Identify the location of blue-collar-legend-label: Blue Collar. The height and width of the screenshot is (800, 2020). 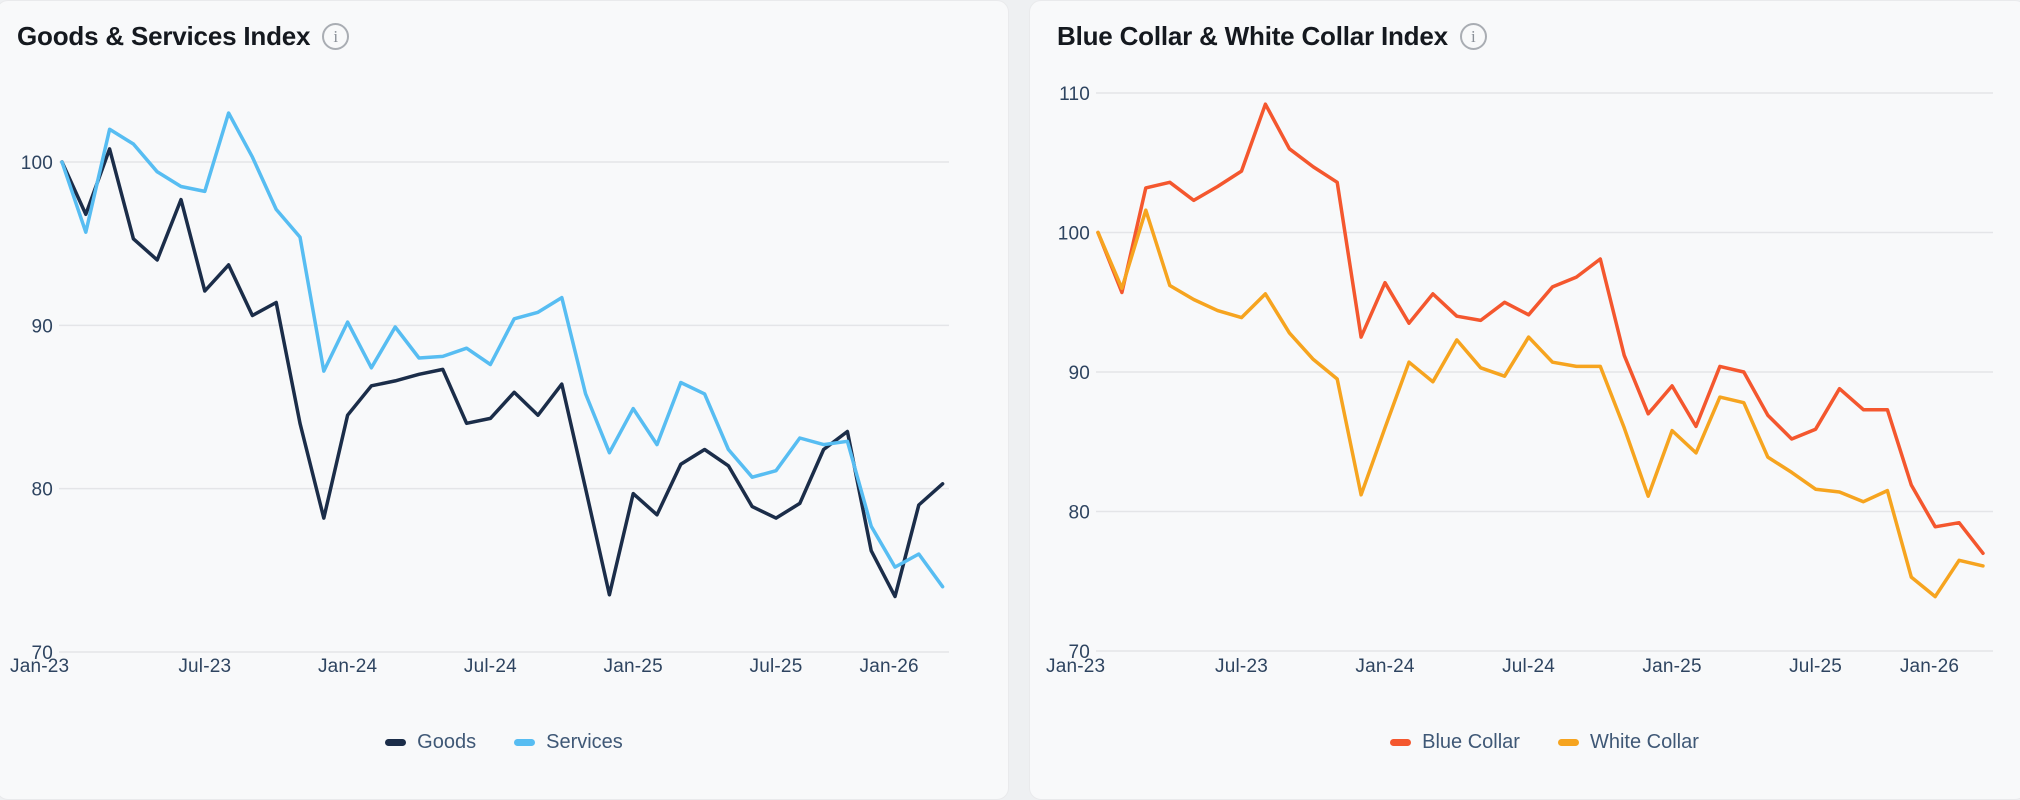
(1471, 741).